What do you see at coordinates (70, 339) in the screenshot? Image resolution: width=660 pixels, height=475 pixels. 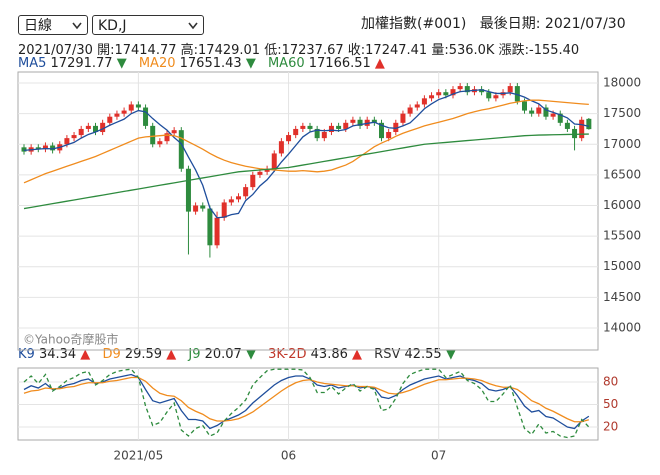 I see `watermark: ©Yahoo奇摩股市` at bounding box center [70, 339].